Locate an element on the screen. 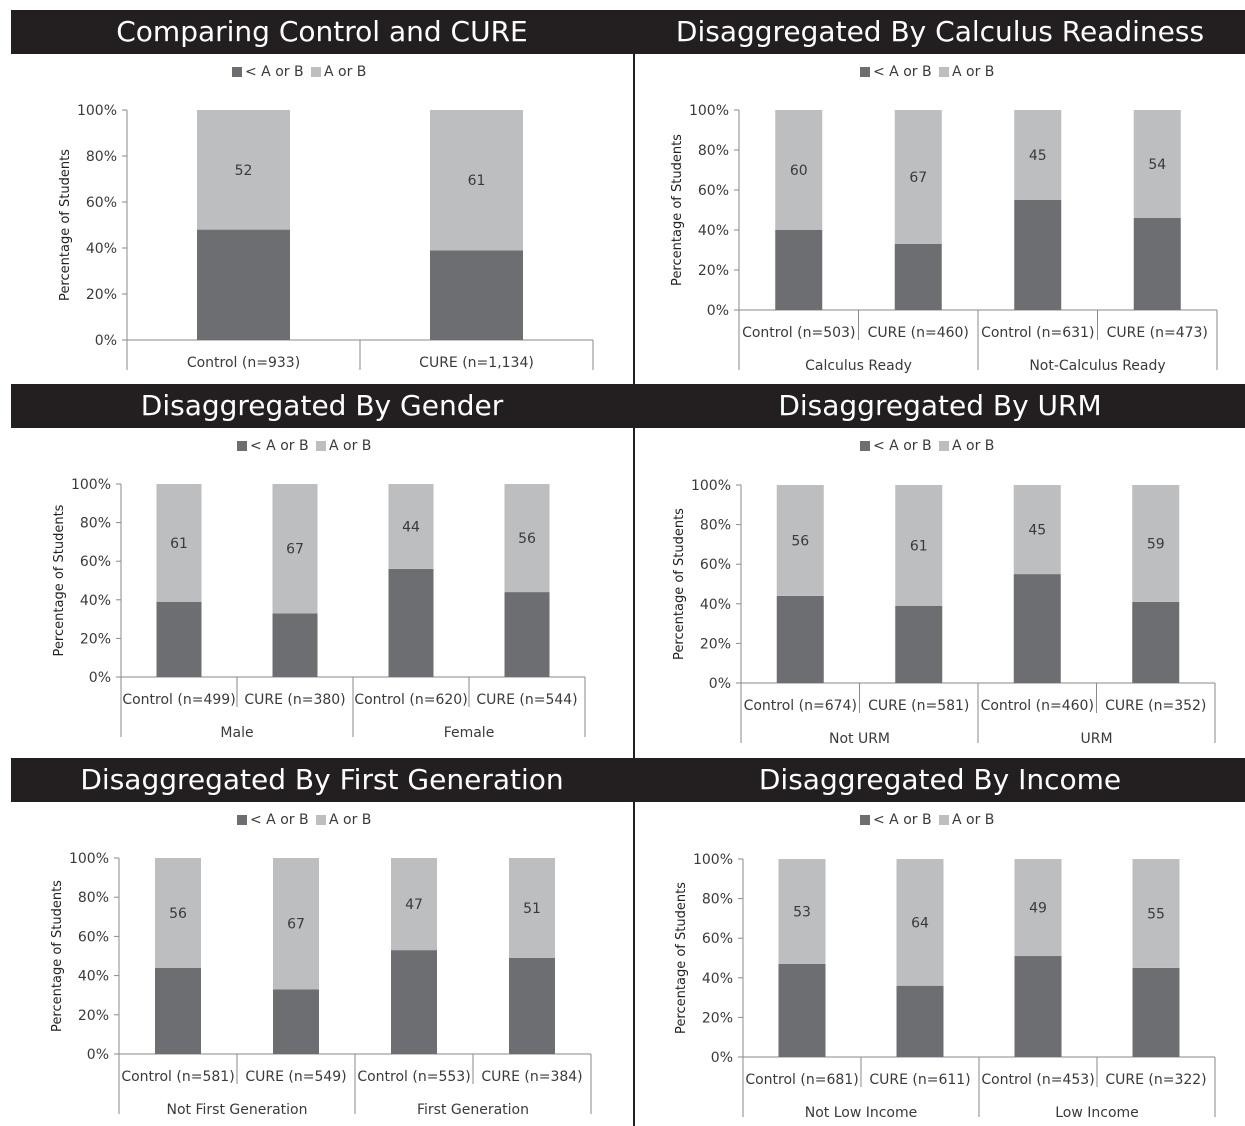  group-label: Female is located at coordinates (469, 733).